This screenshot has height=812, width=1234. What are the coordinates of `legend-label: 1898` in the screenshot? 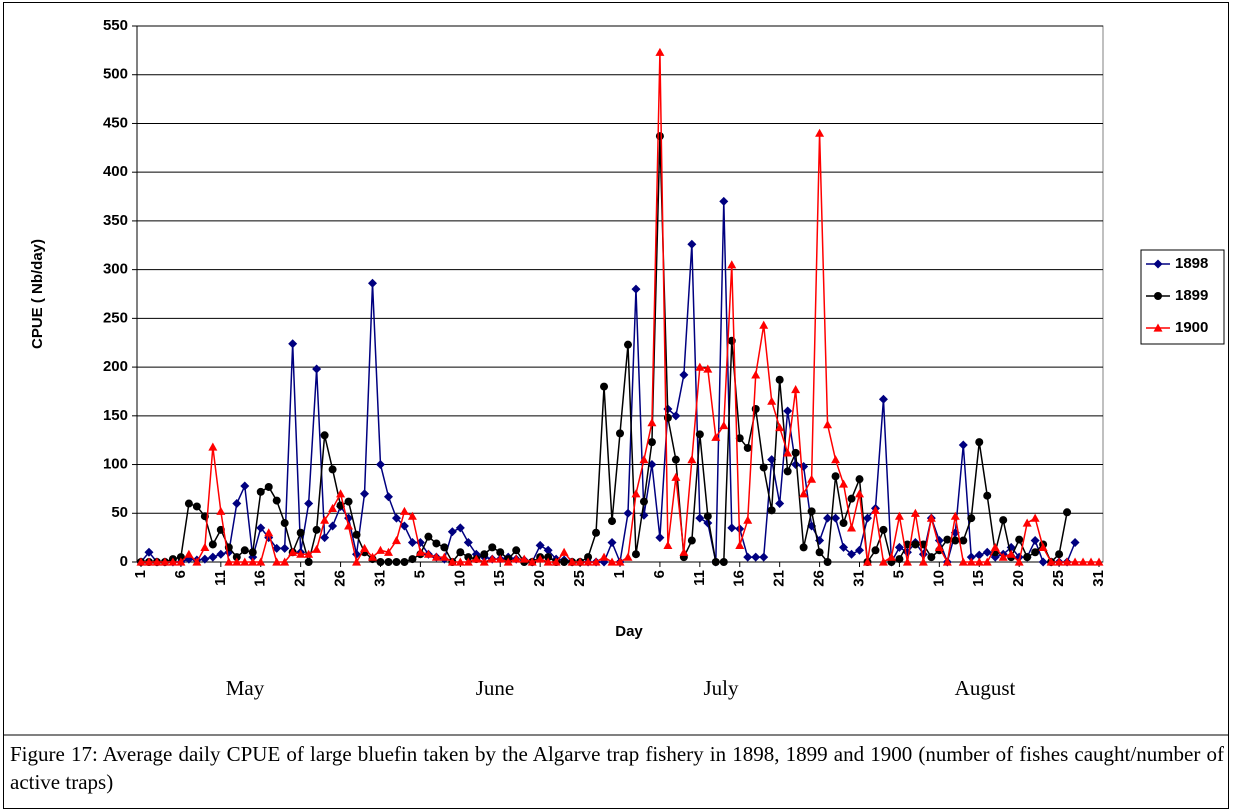 It's located at (1191, 263).